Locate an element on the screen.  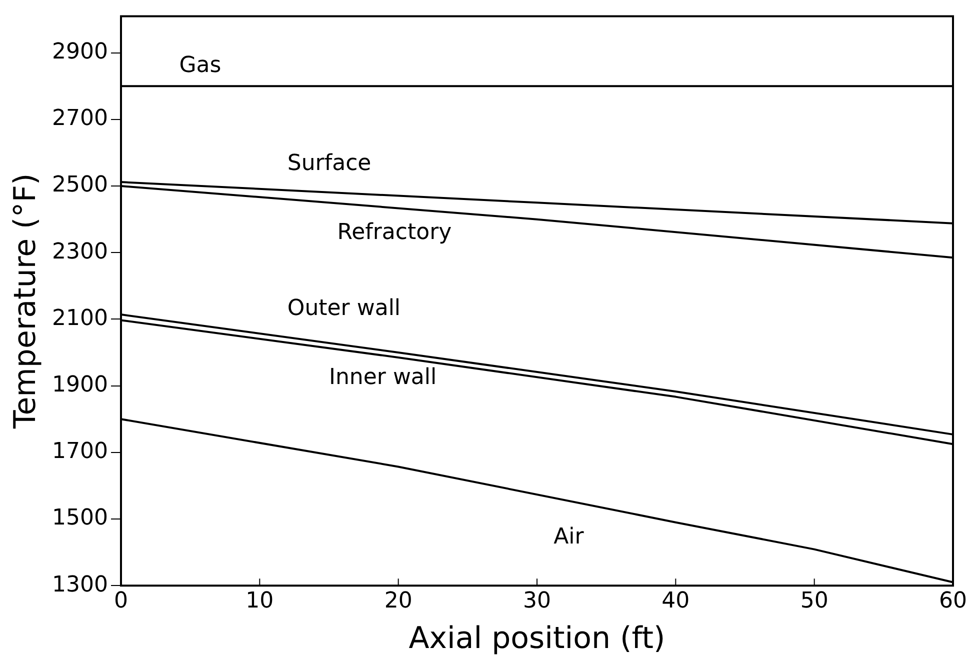
y-tick-label: 1700 is located at coordinates (80, 451).